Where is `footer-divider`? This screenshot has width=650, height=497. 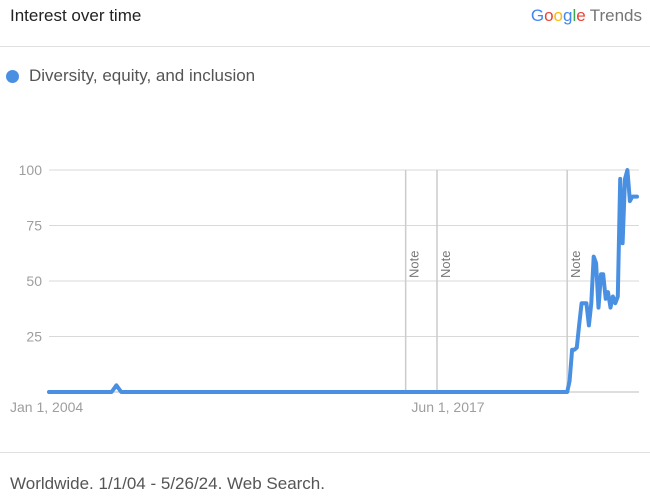
footer-divider is located at coordinates (325, 452).